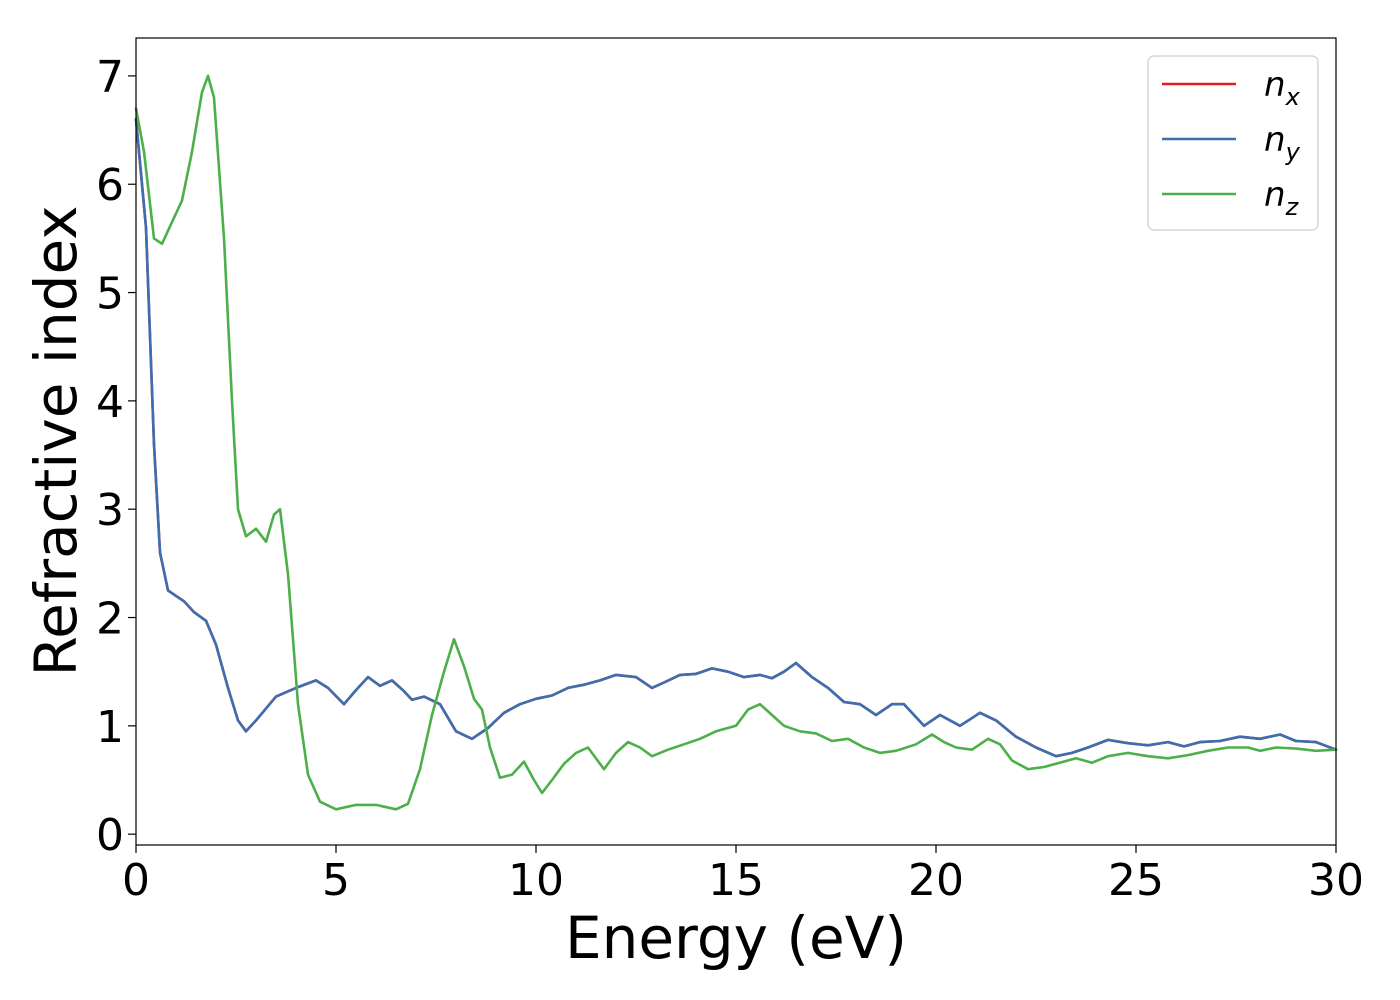  Describe the element at coordinates (1282, 143) in the screenshot. I see `legend-label-ny: ny` at that location.